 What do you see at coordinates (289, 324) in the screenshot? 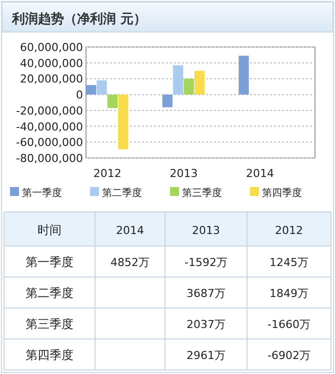
I see `text: -1660万` at bounding box center [289, 324].